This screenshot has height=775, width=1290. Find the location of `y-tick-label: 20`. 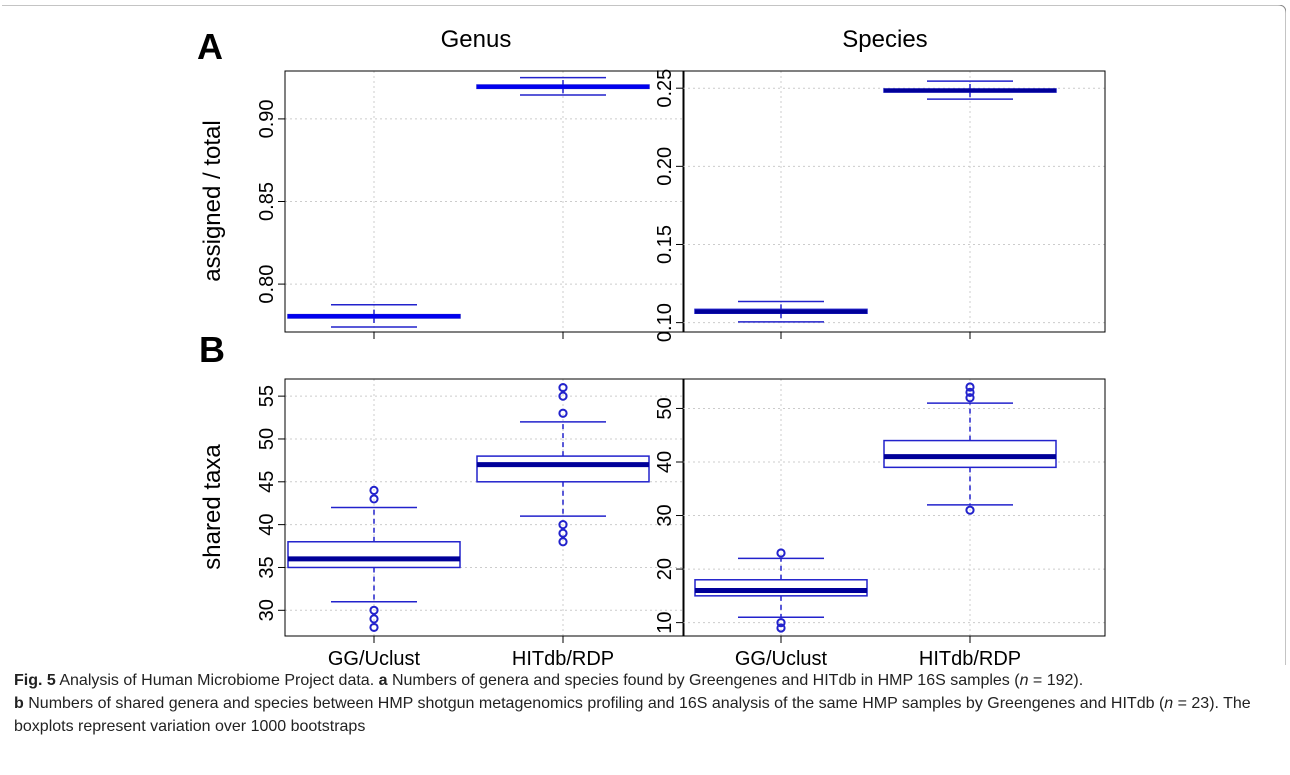

y-tick-label: 20 is located at coordinates (665, 569).